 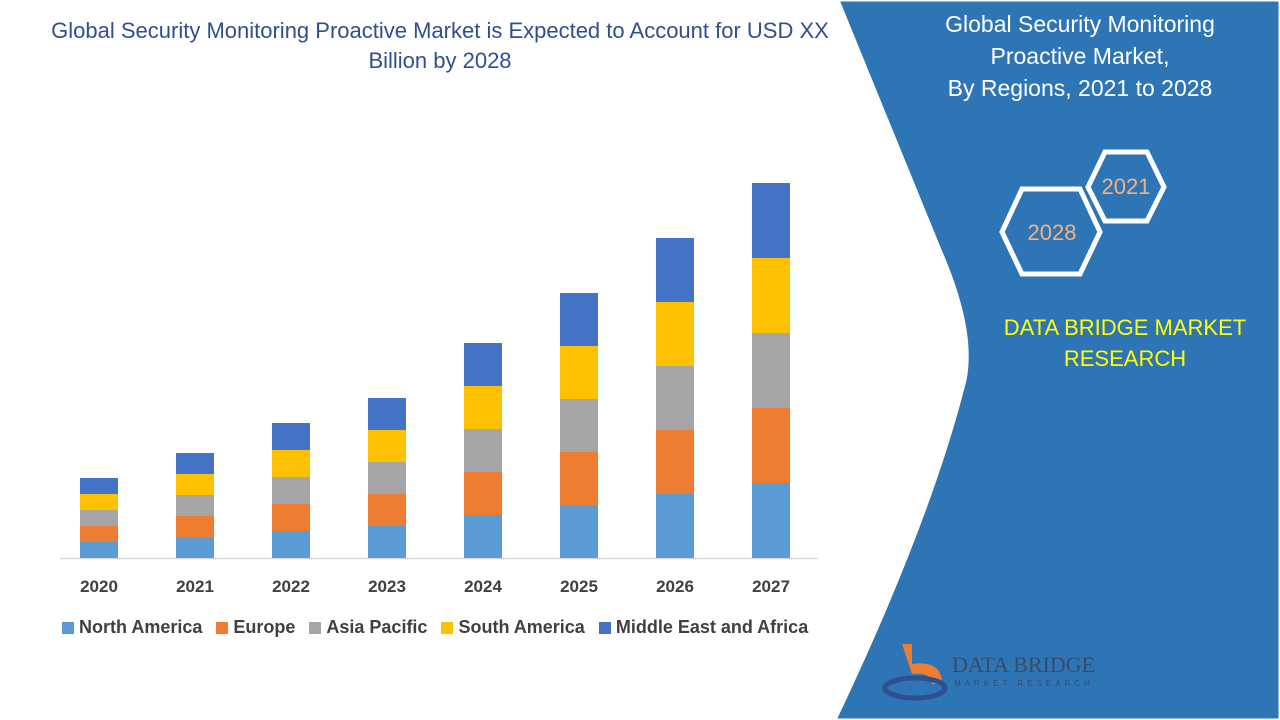 I want to click on legend-item: Asia Pacific, so click(x=368, y=627).